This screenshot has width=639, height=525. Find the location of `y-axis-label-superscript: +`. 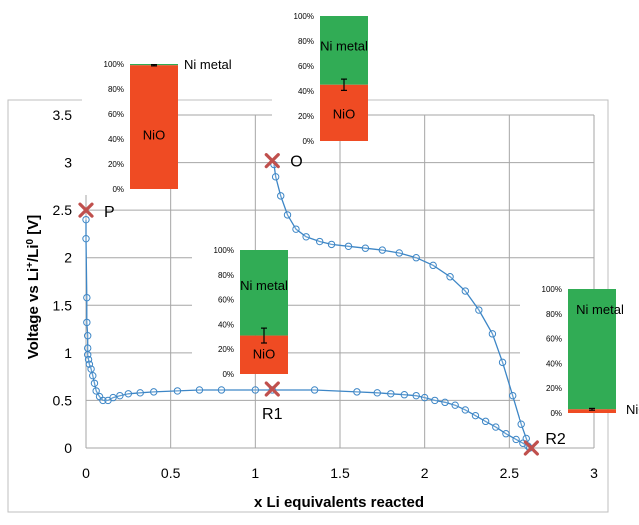

y-axis-label-superscript: + is located at coordinates (30, 265).